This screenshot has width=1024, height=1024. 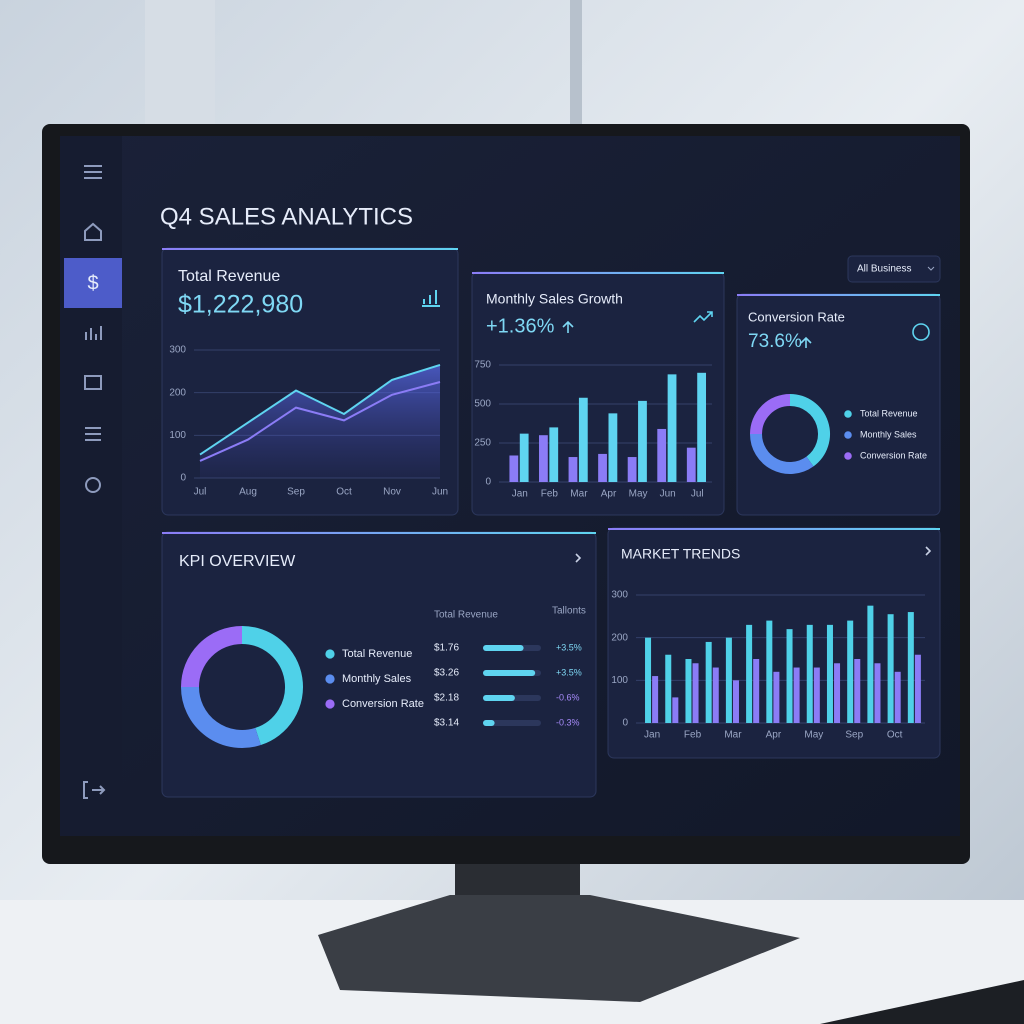 What do you see at coordinates (320, 421) in the screenshot?
I see `line-area` at bounding box center [320, 421].